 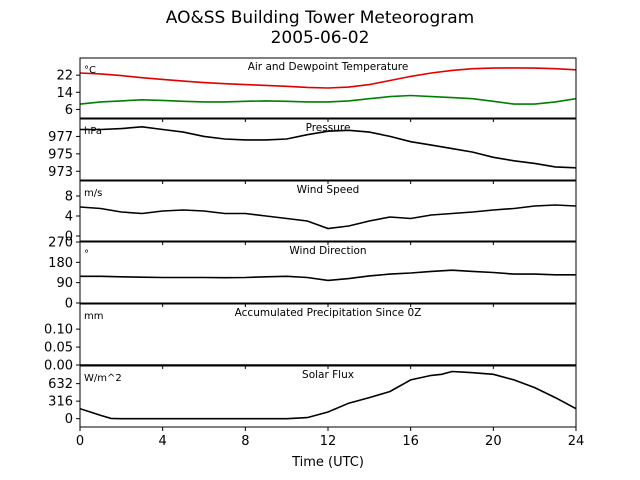 I want to click on y-tick-label: 180, so click(x=60, y=263).